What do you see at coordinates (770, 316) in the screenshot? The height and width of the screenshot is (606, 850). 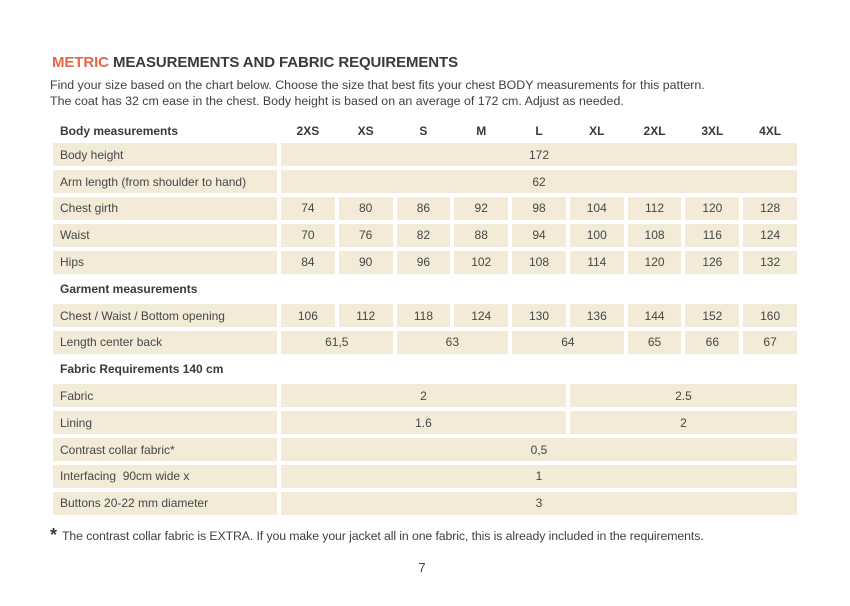 I see `value-cell: 160` at bounding box center [770, 316].